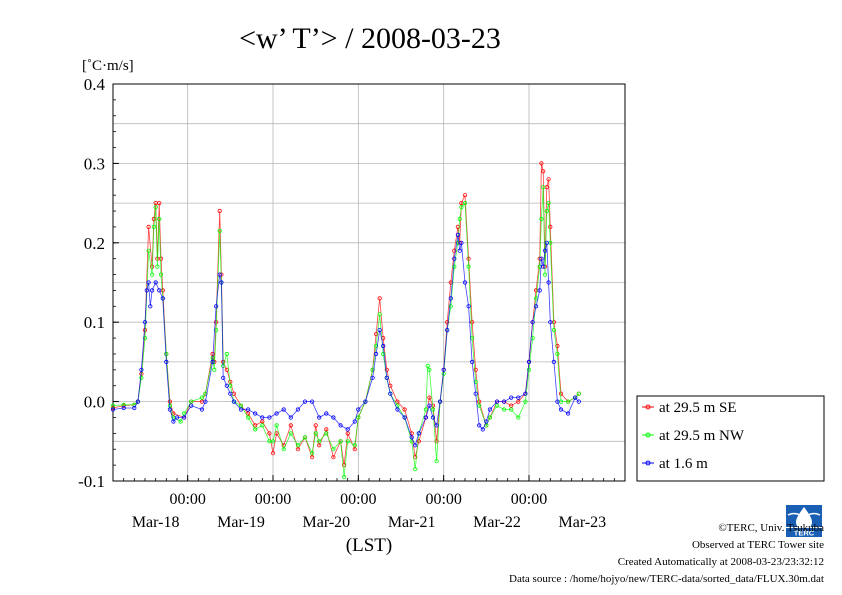  What do you see at coordinates (370, 38) in the screenshot?
I see `chart-title: <w’ T’> / 2008-03-23` at bounding box center [370, 38].